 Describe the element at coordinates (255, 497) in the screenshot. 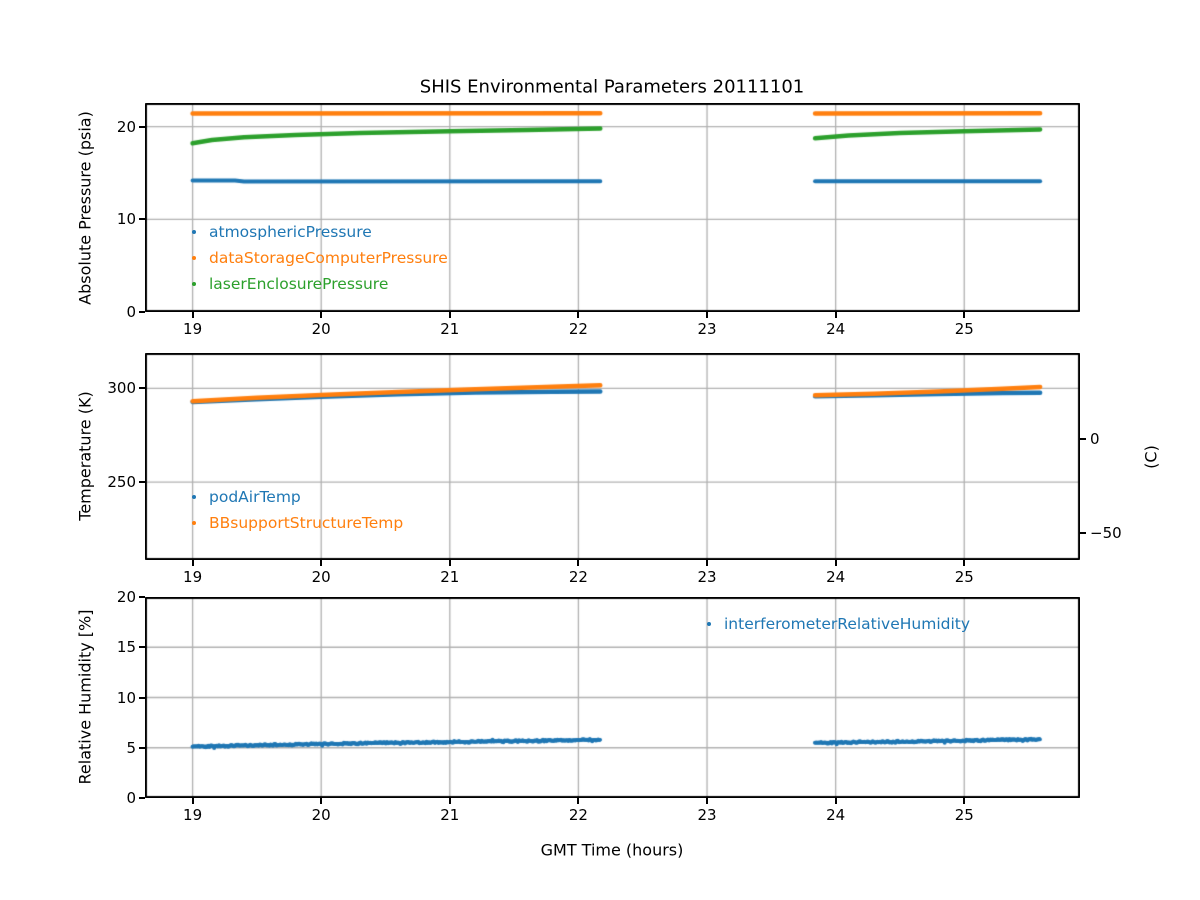

I see `legend-series-label: podAirTemp` at that location.